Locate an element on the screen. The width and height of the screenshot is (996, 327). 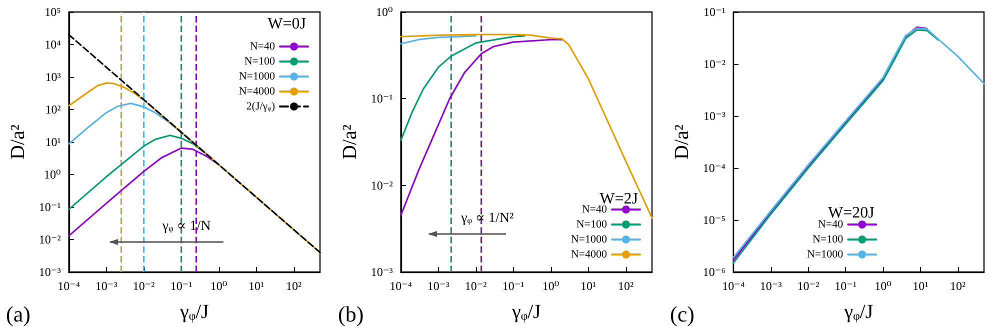
annotation: γᵩ ∝ 1/N is located at coordinates (186, 227).